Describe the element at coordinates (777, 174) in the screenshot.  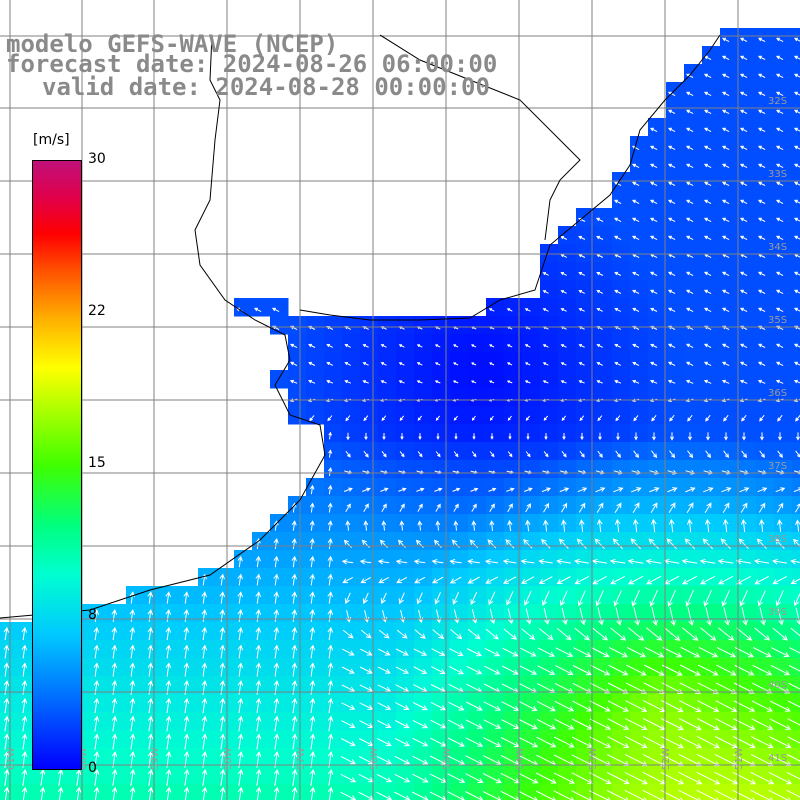
I see `latitude-label: 33S` at that location.